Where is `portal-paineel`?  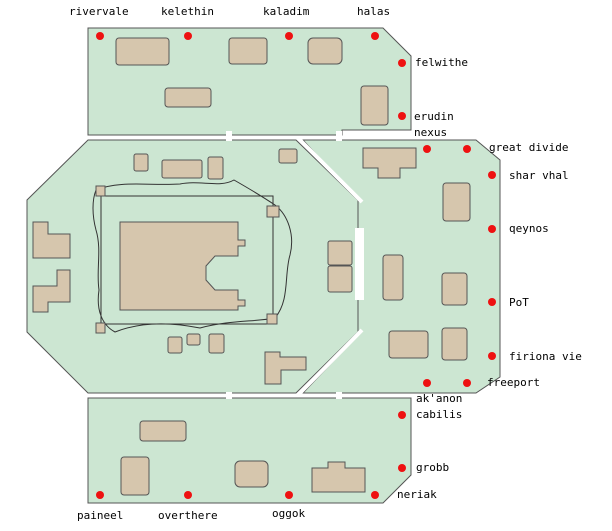 portal-paineel is located at coordinates (100, 495).